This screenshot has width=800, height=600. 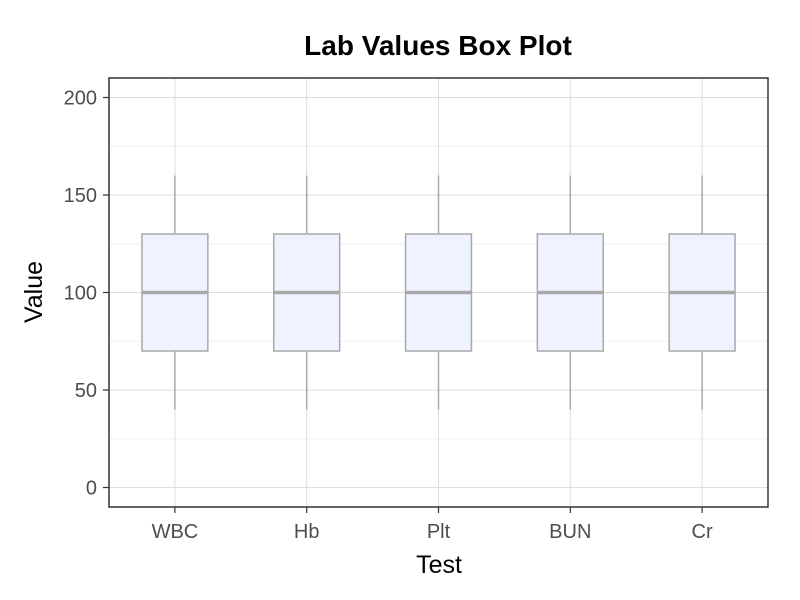 What do you see at coordinates (307, 292) in the screenshot?
I see `box-hb` at bounding box center [307, 292].